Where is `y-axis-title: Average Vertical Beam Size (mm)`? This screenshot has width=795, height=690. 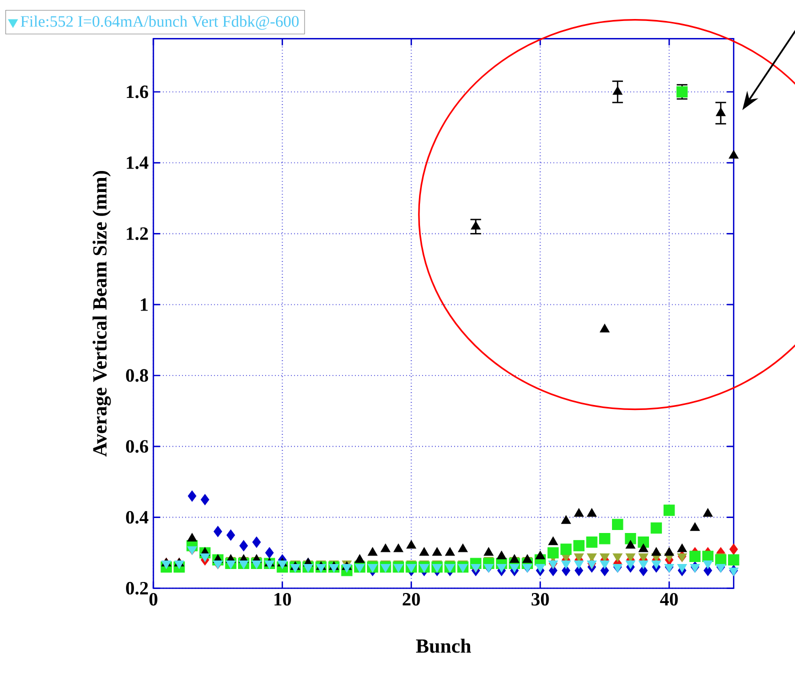 y-axis-title: Average Vertical Beam Size (mm) is located at coordinates (101, 314).